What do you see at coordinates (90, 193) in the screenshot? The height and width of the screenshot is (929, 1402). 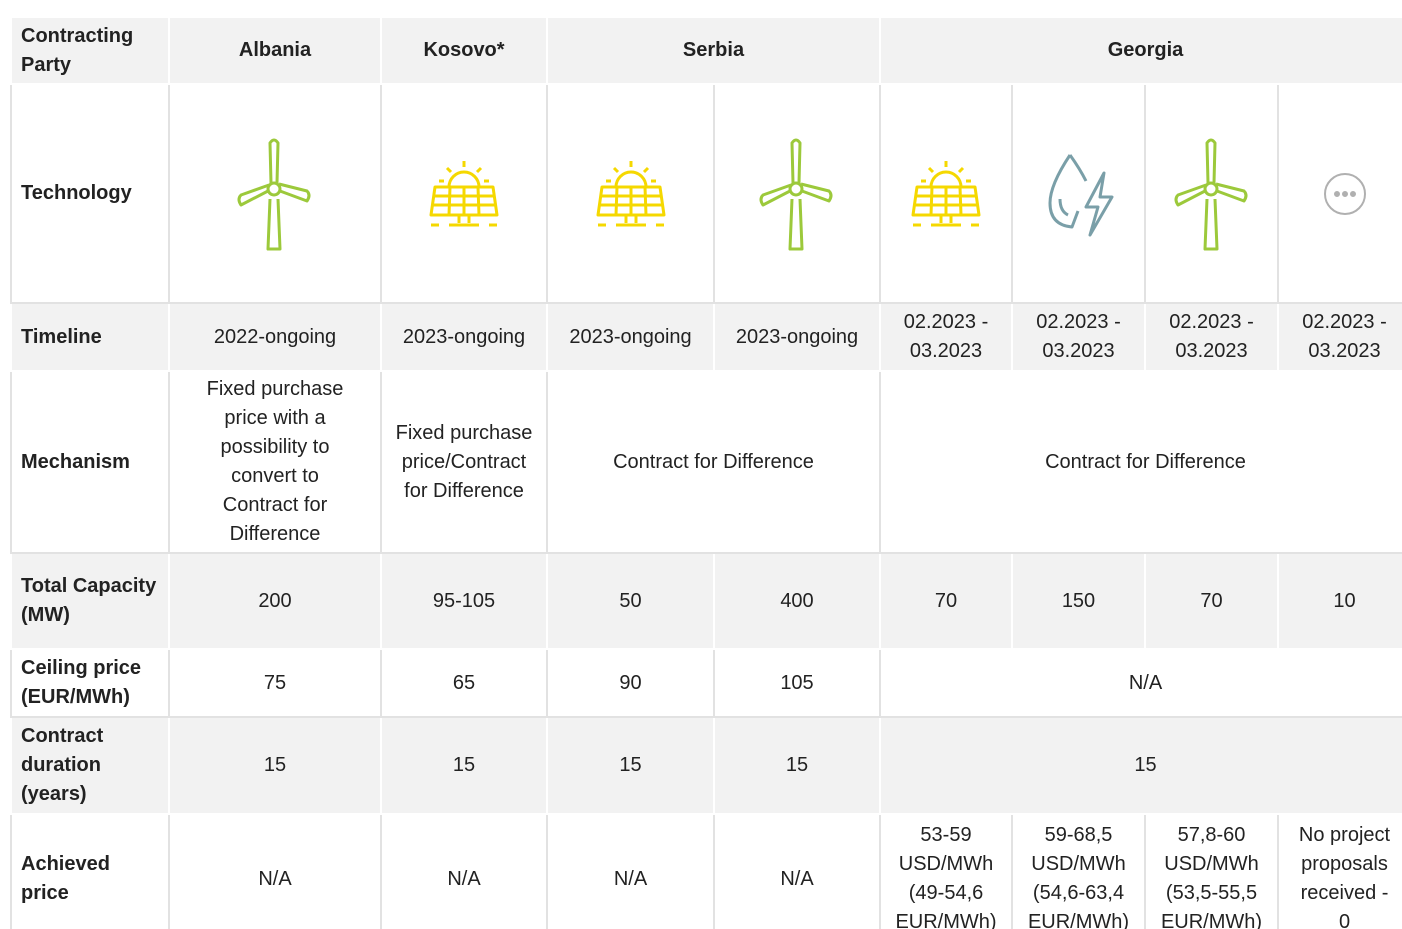 I see `row-label: Technology` at bounding box center [90, 193].